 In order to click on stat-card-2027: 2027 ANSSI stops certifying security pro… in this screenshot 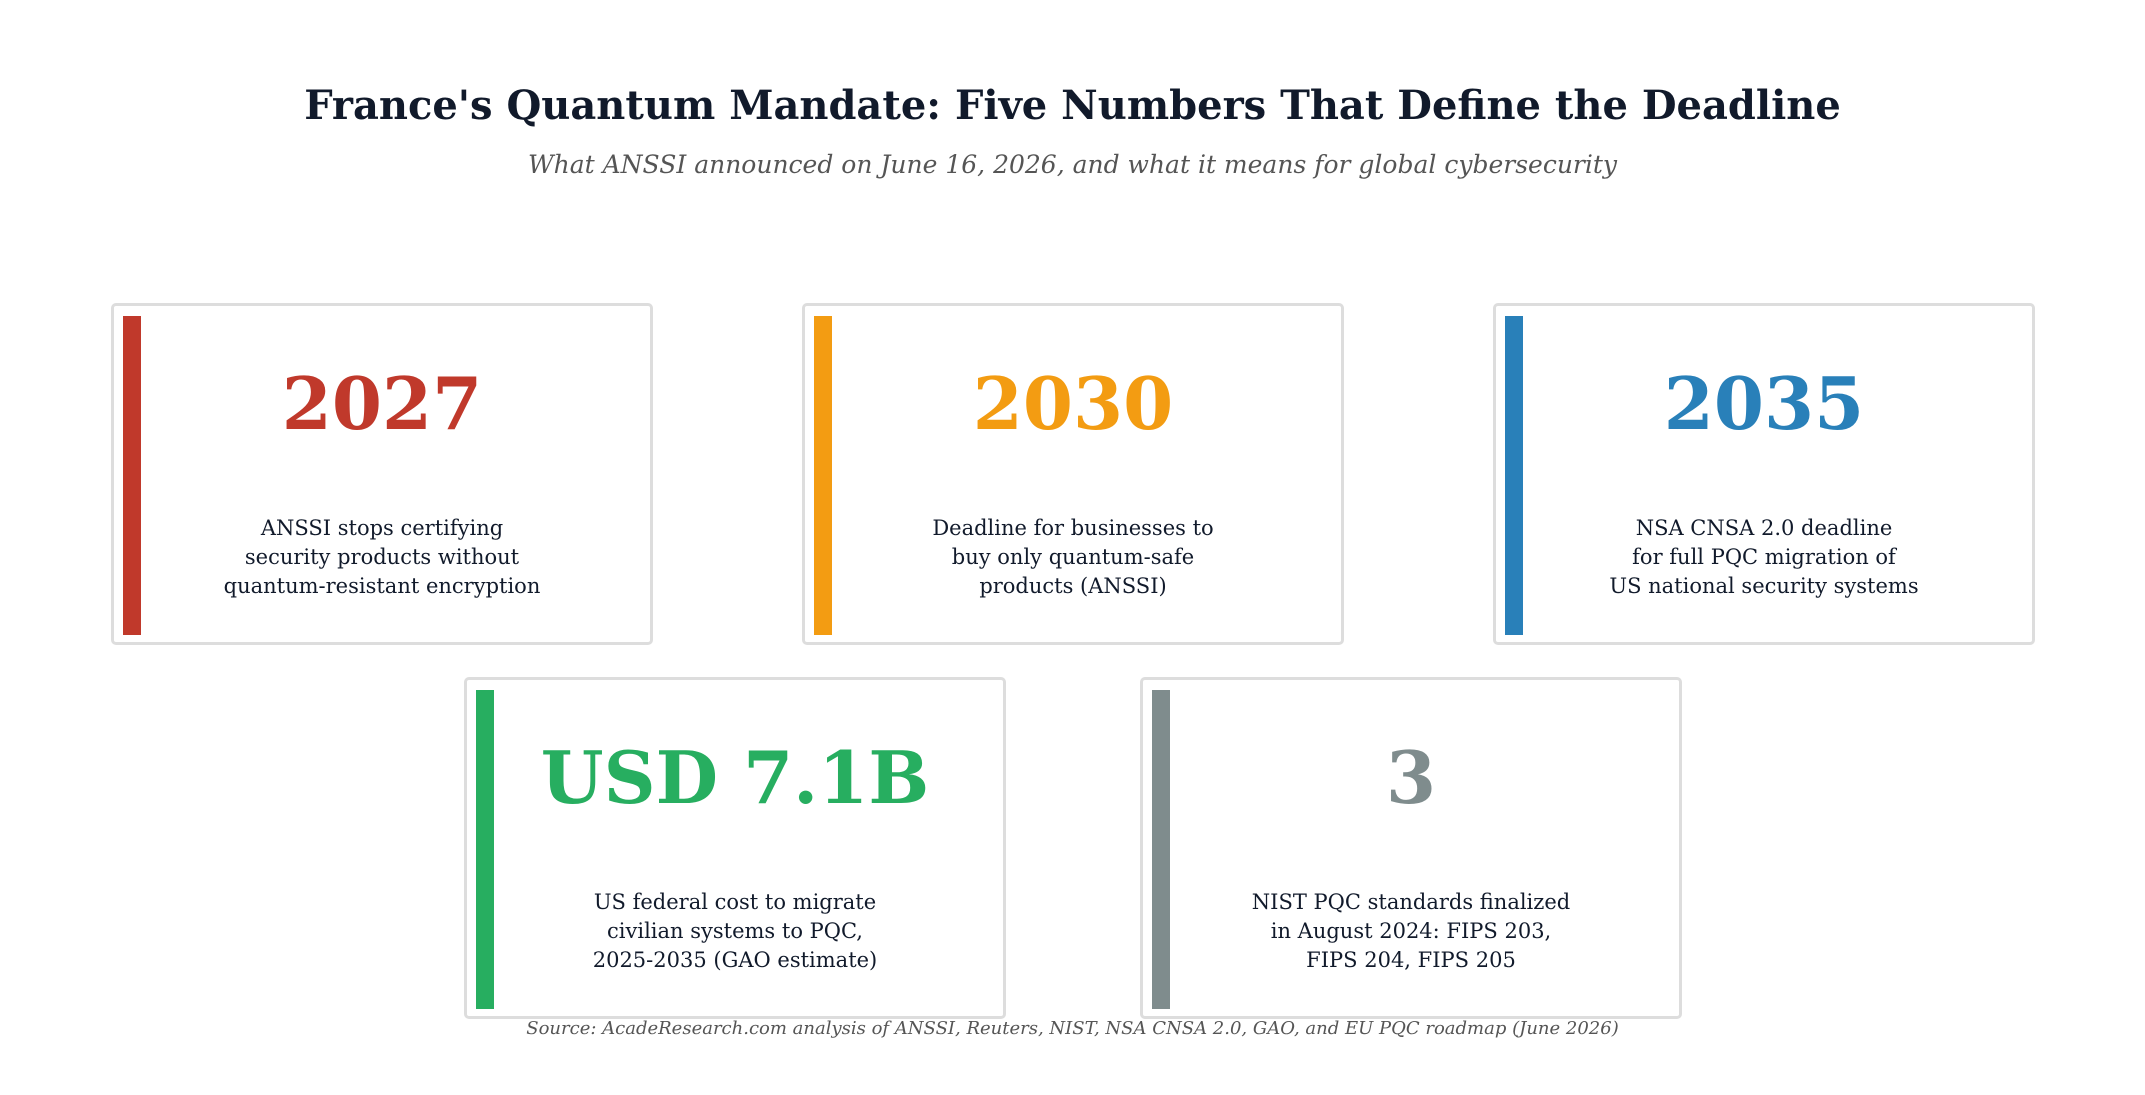, I will do `click(382, 474)`.